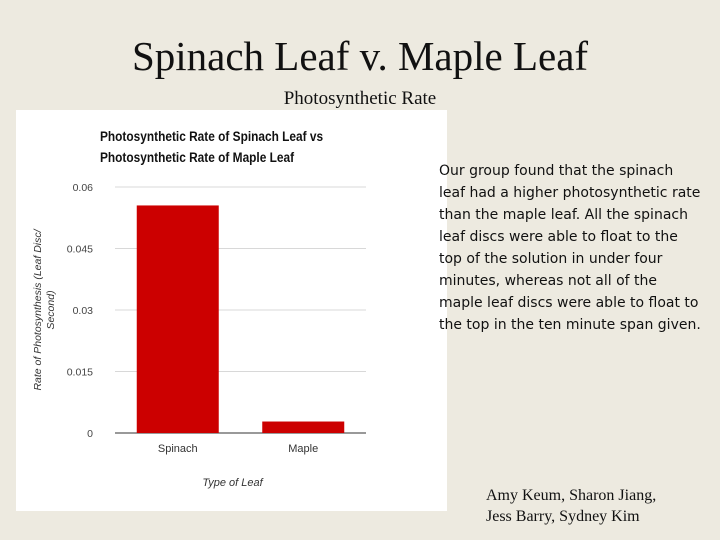 Image resolution: width=720 pixels, height=540 pixels. I want to click on x-tick-label: Maple, so click(303, 449).